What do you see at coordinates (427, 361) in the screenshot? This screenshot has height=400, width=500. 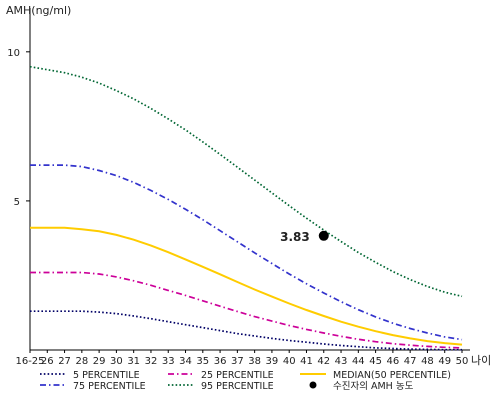 I see `x-tick-label: 48` at bounding box center [427, 361].